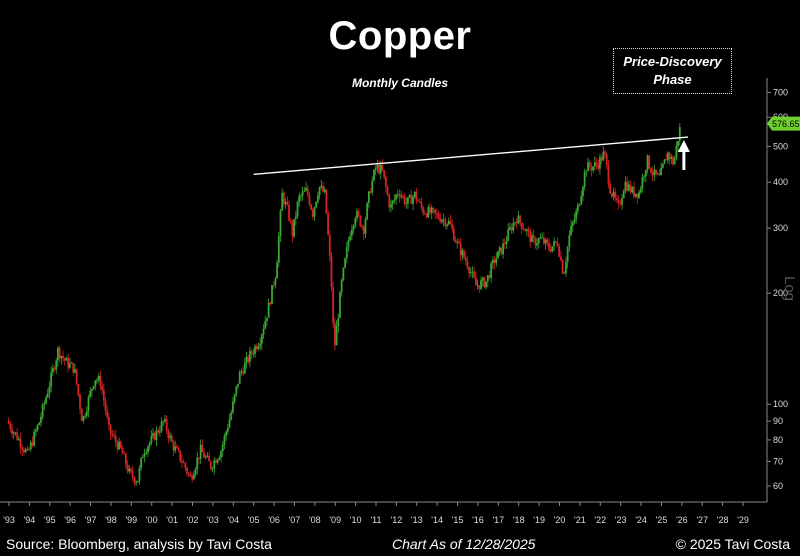 Image resolution: width=800 pixels, height=556 pixels. I want to click on y-tick-label: 400, so click(780, 182).